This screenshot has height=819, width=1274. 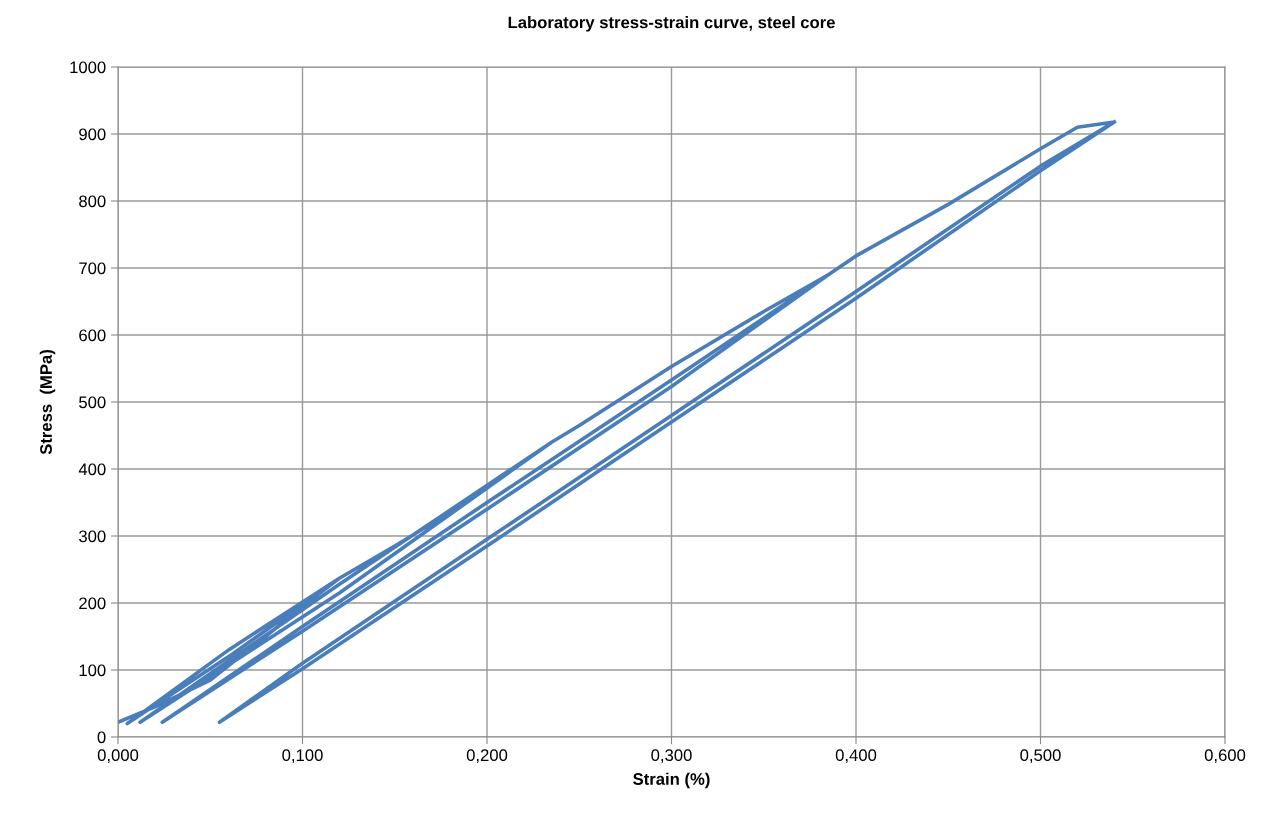 I want to click on y-axis-title: Stress (MPa), so click(x=47, y=402).